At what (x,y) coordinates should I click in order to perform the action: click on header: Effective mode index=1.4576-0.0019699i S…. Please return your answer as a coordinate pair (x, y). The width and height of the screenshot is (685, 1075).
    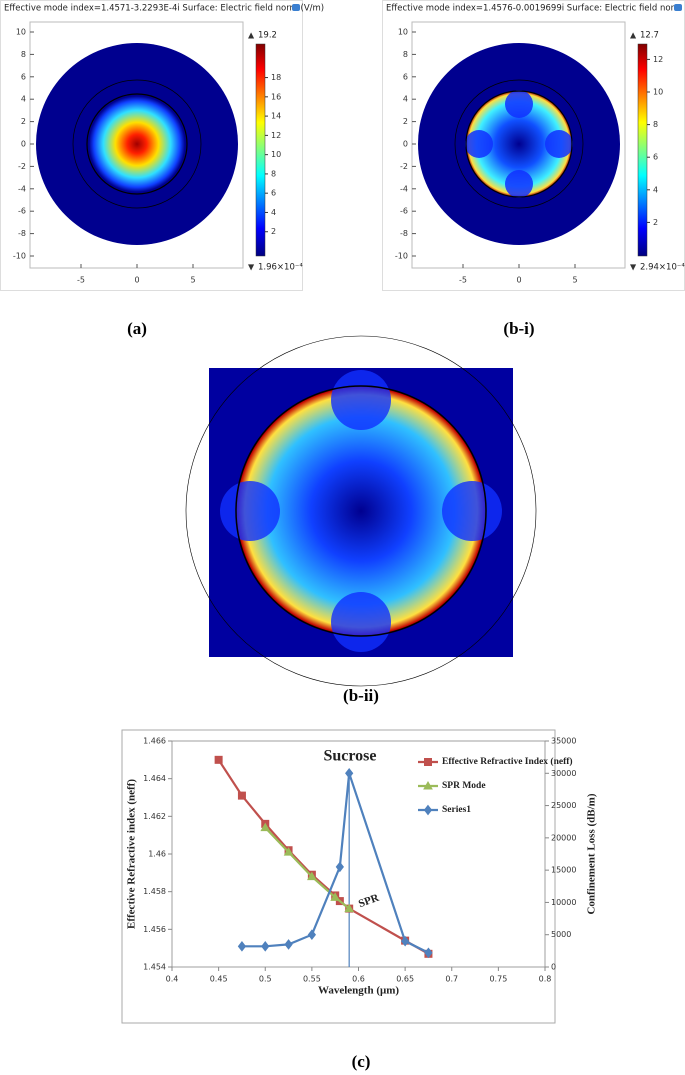
    Looking at the image, I should click on (535, 9).